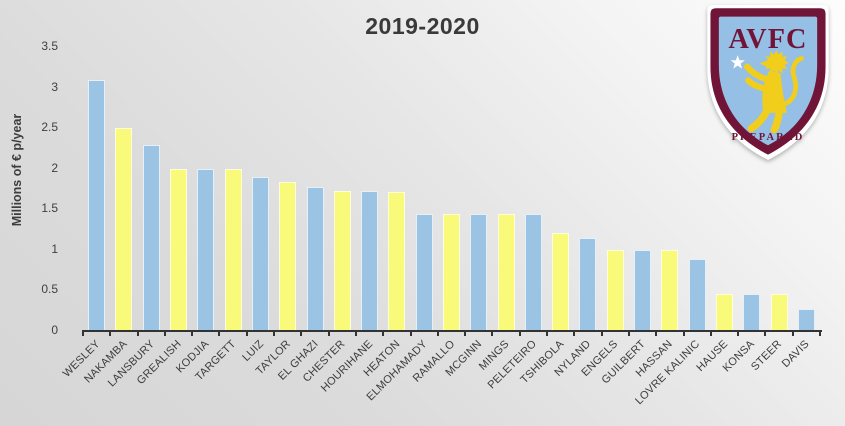 This screenshot has width=845, height=426. What do you see at coordinates (615, 290) in the screenshot?
I see `bar-engels` at bounding box center [615, 290].